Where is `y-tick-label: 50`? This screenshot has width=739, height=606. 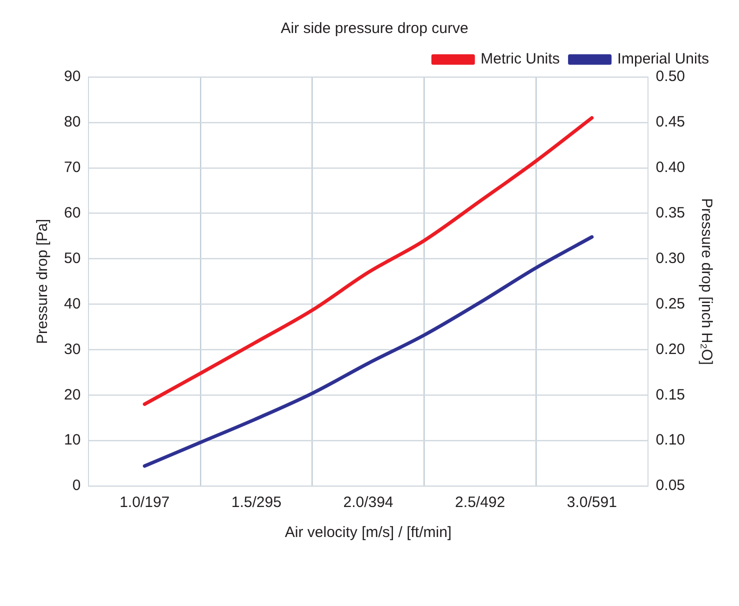
y-tick-label: 50 is located at coordinates (72, 258).